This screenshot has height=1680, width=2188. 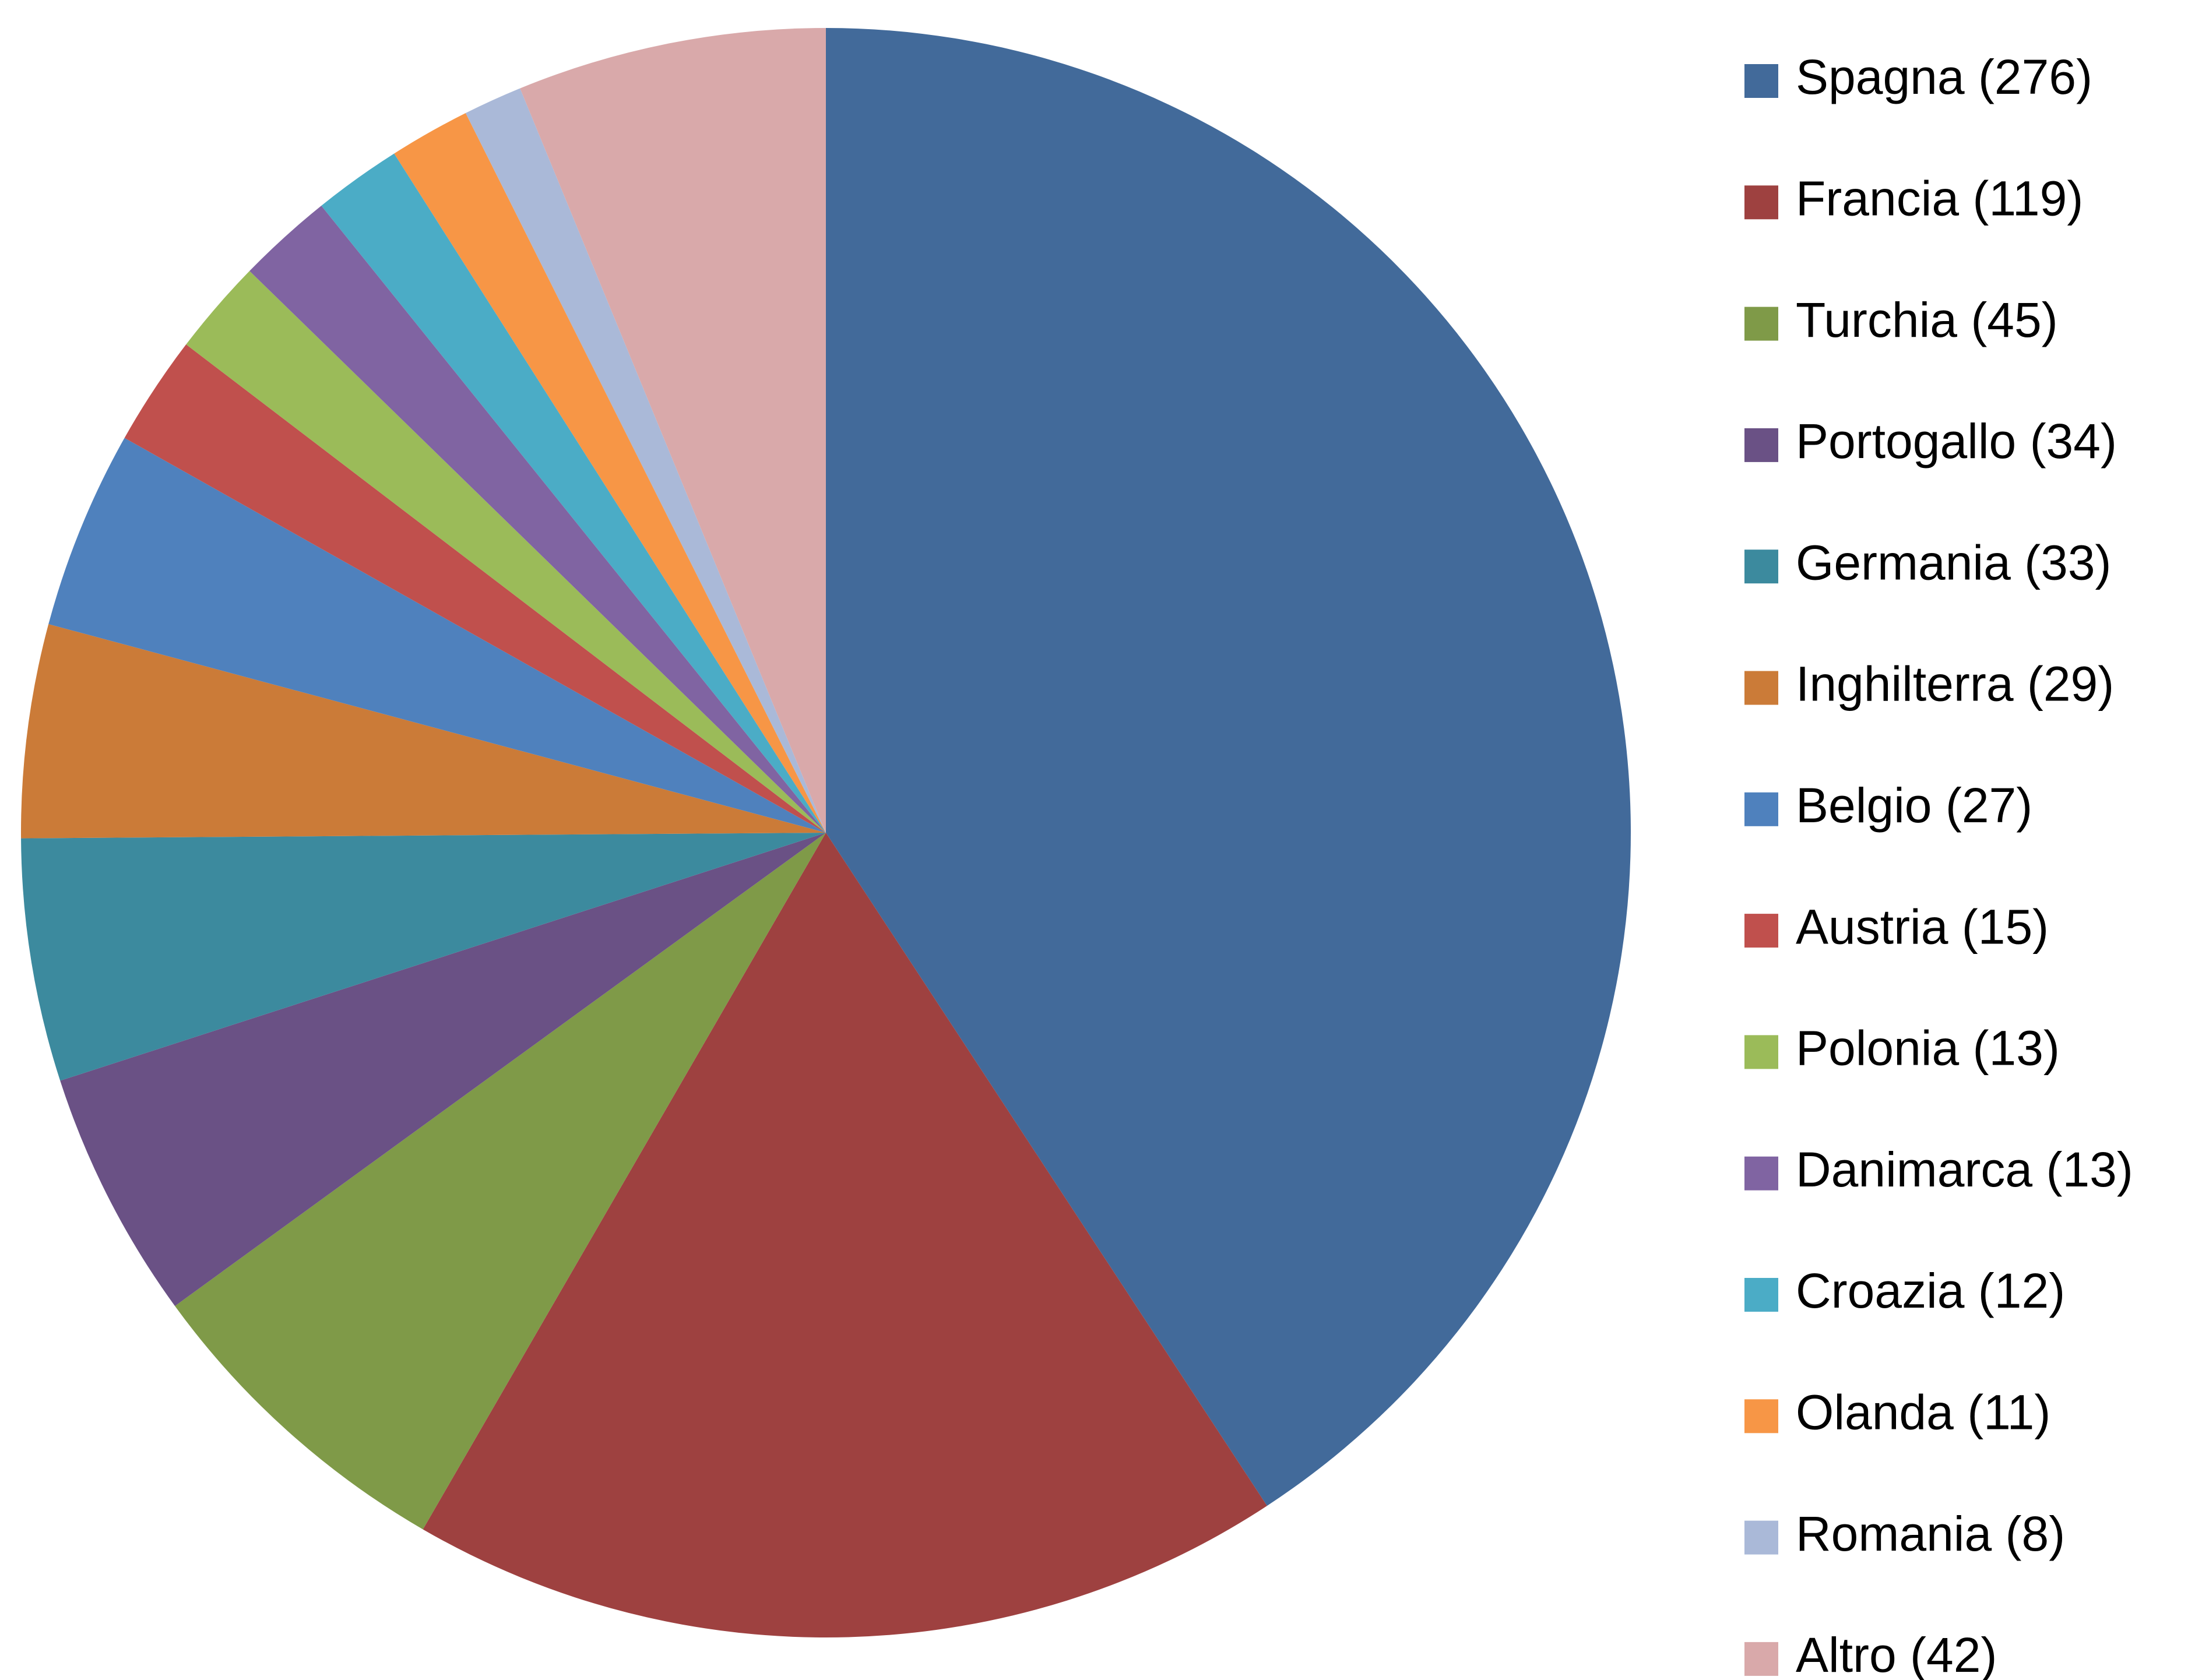 I want to click on legend-label: Altro (42), so click(x=1897, y=1654).